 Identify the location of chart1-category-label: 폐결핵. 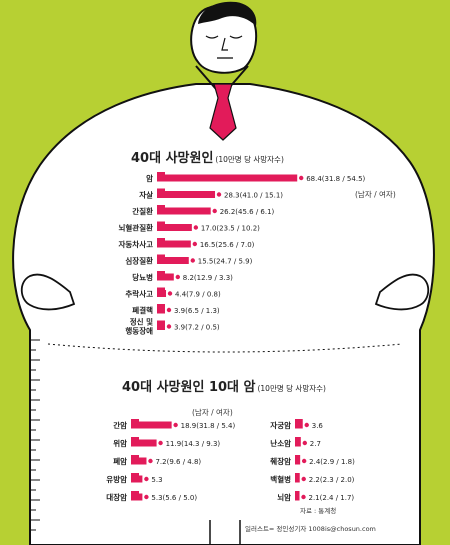
(142, 310).